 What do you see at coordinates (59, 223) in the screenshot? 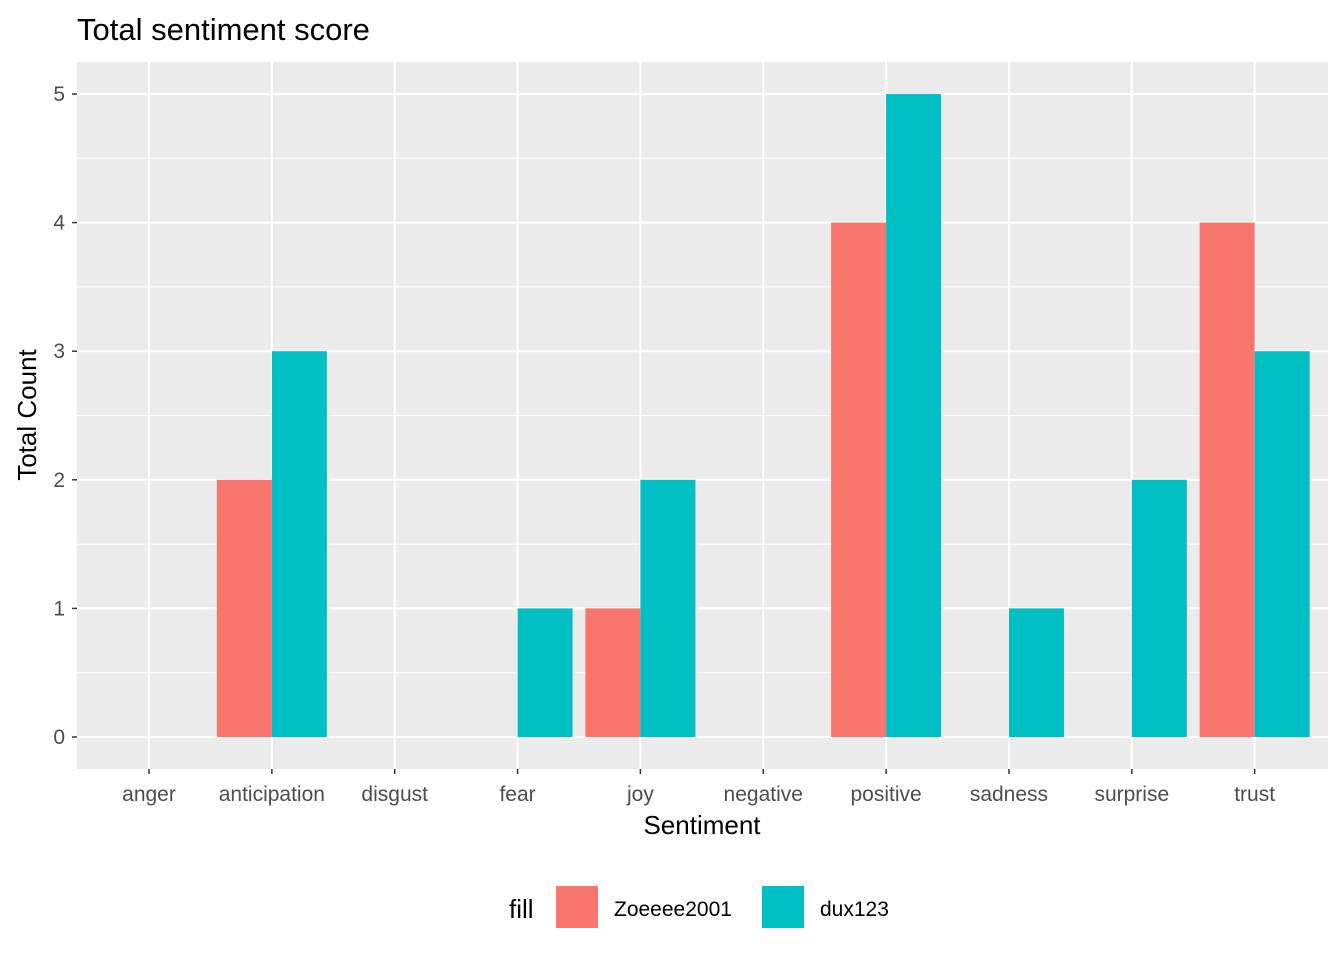
I see `y-tick-label: 4` at bounding box center [59, 223].